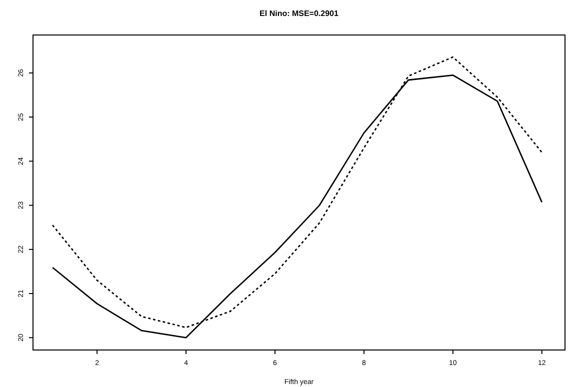 The image size is (571, 387). What do you see at coordinates (300, 13) in the screenshot?
I see `chart-title: El Nino: MSE=0.2901` at bounding box center [300, 13].